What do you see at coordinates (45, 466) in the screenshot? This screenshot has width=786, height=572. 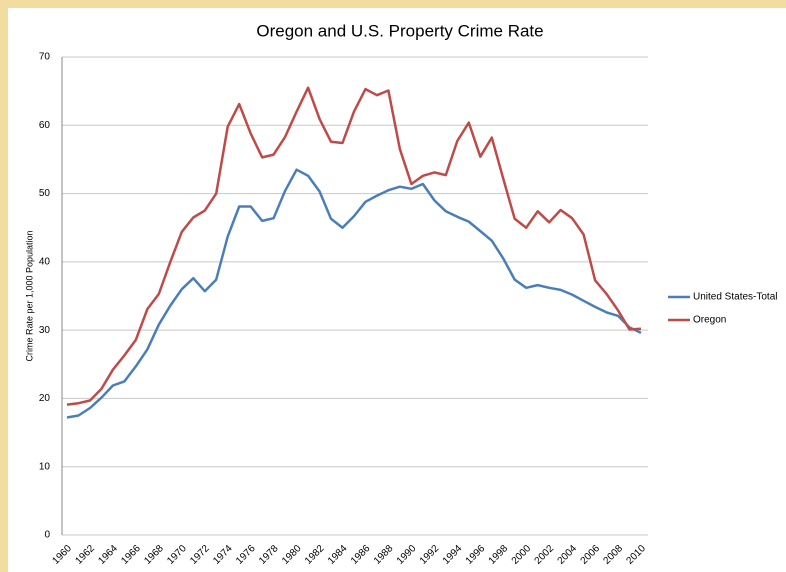 I see `y-tick-label: 10` at bounding box center [45, 466].